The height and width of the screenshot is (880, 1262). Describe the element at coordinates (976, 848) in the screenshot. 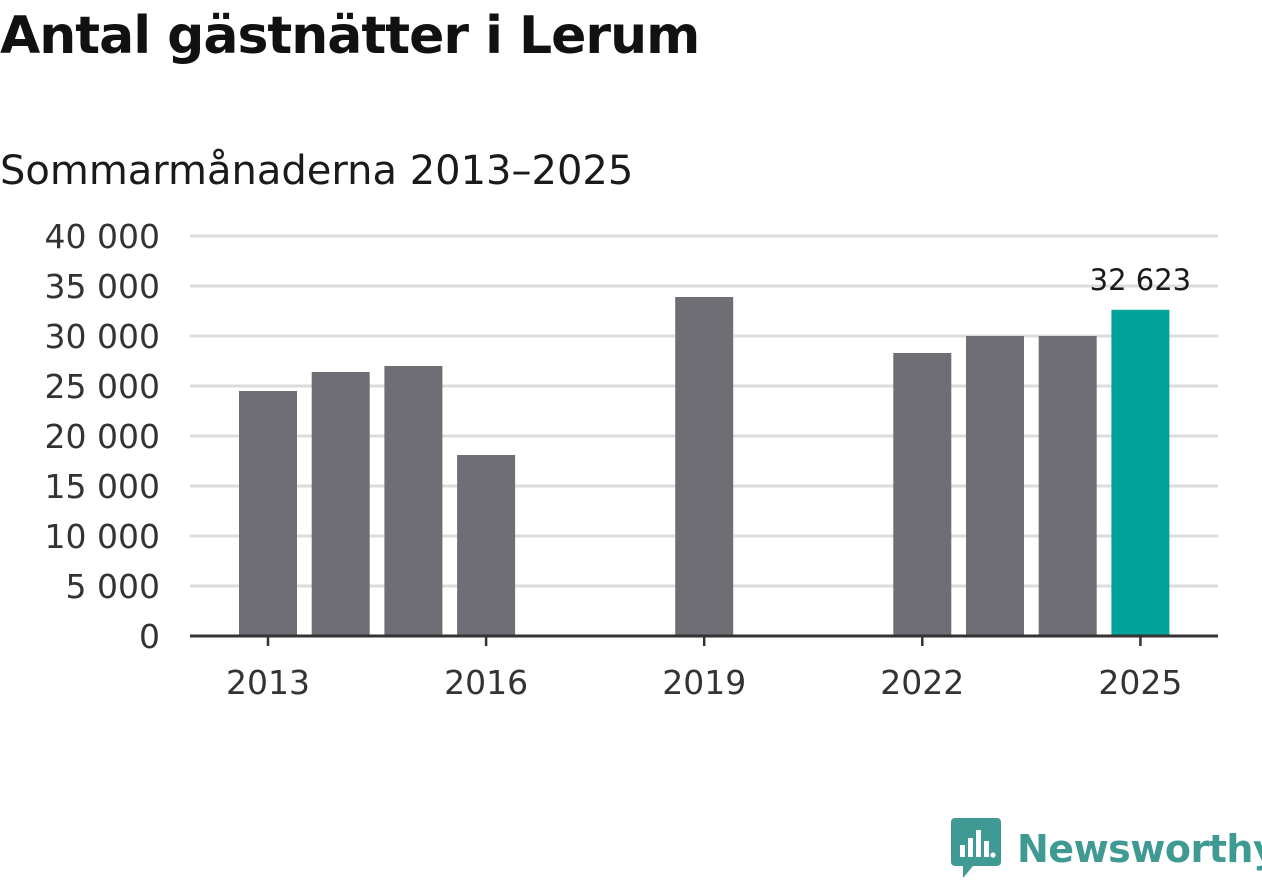

I see `newsworthy-logo-icon` at that location.